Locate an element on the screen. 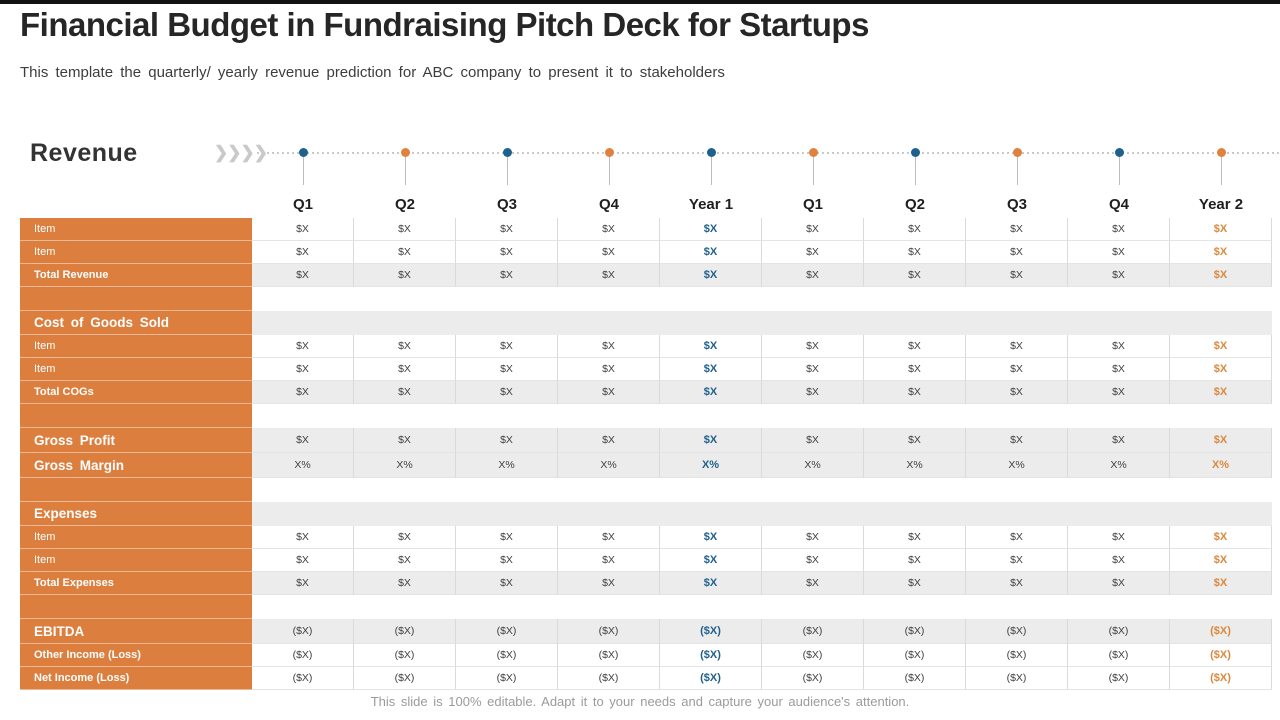 The height and width of the screenshot is (720, 1280). row-label: Total Expenses is located at coordinates (136, 583).